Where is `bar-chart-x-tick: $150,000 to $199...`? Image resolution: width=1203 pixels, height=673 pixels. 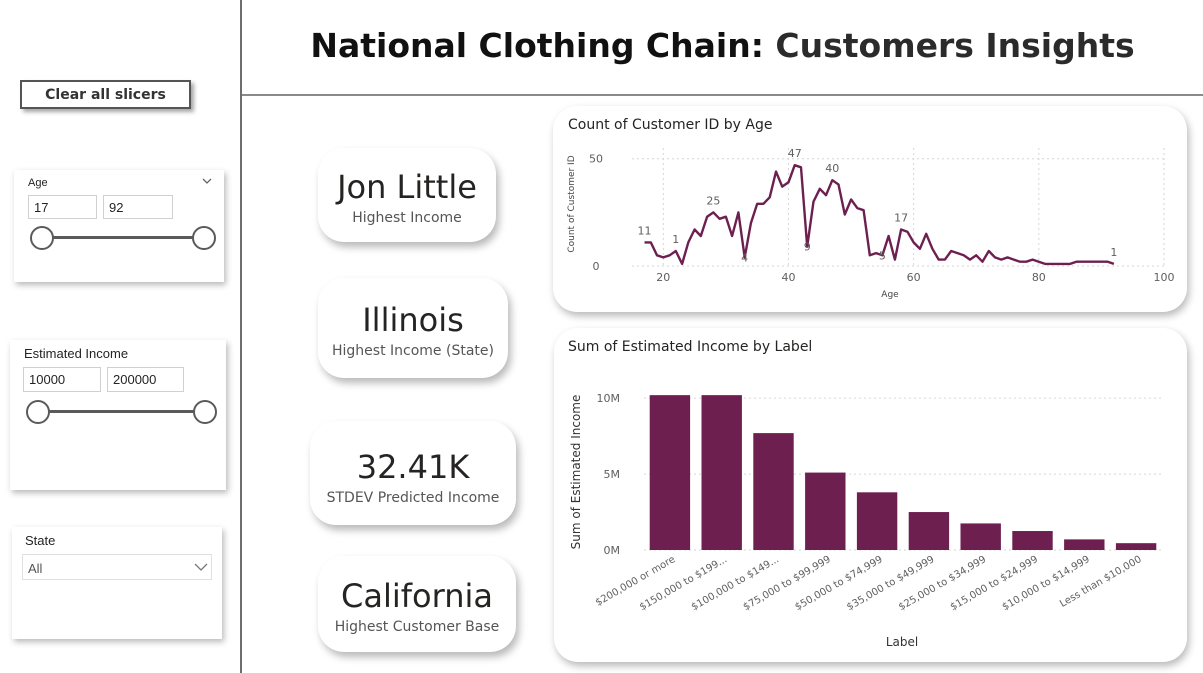 bar-chart-x-tick: $150,000 to $199... is located at coordinates (683, 583).